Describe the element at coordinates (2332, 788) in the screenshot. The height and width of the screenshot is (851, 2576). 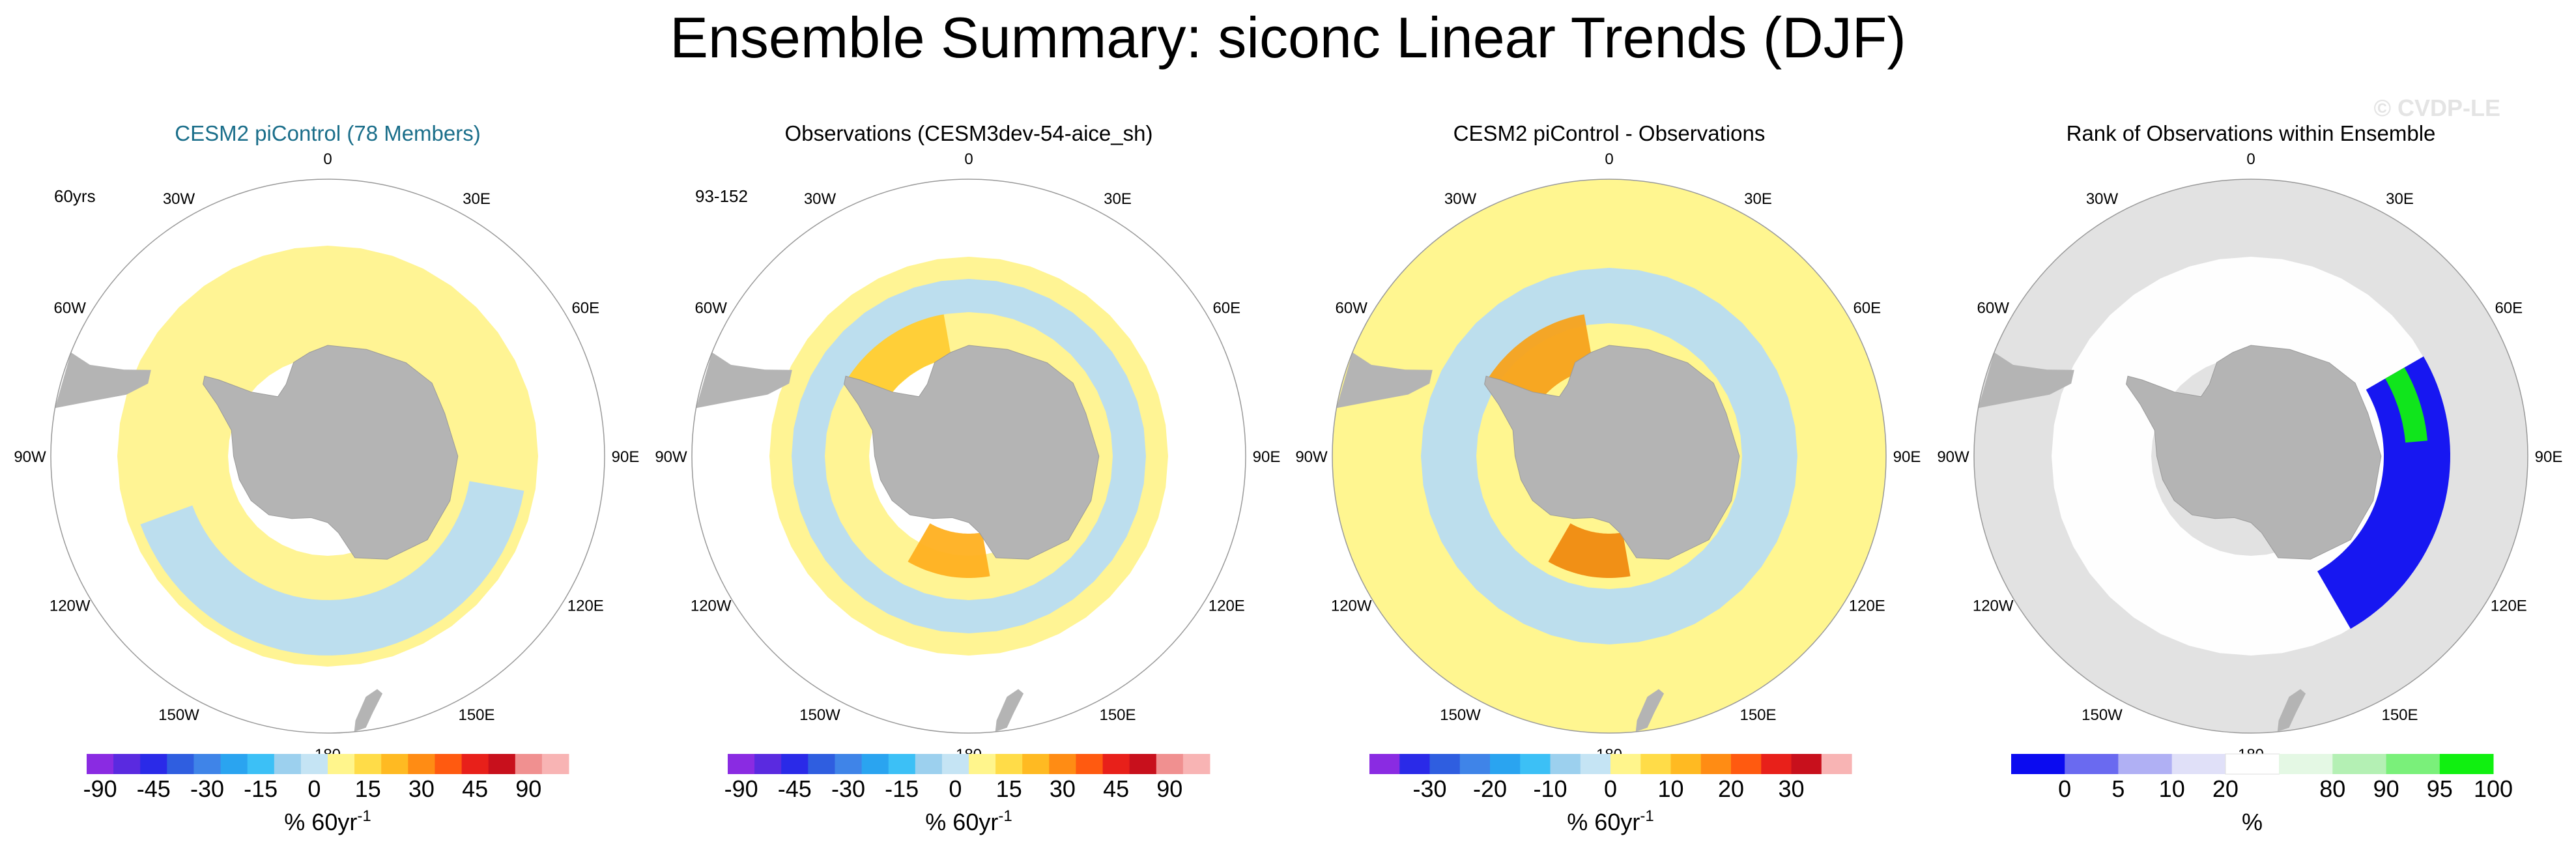
I see `colorbar-tick-label: 80` at that location.